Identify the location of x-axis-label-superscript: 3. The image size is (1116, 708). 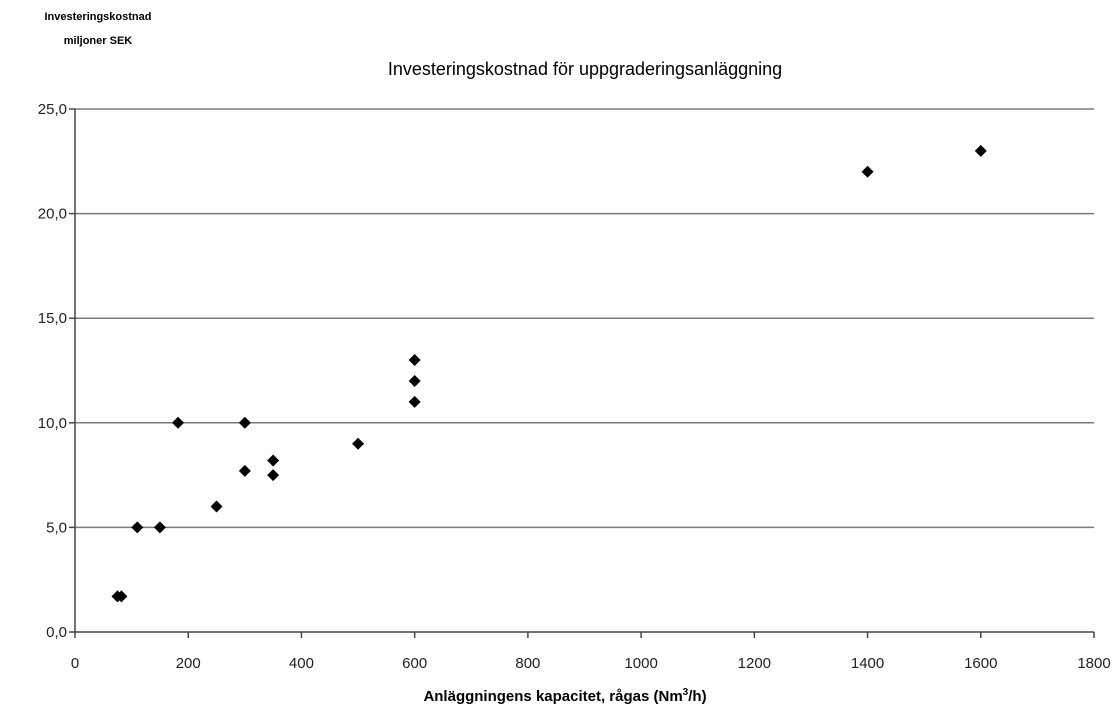
(686, 692).